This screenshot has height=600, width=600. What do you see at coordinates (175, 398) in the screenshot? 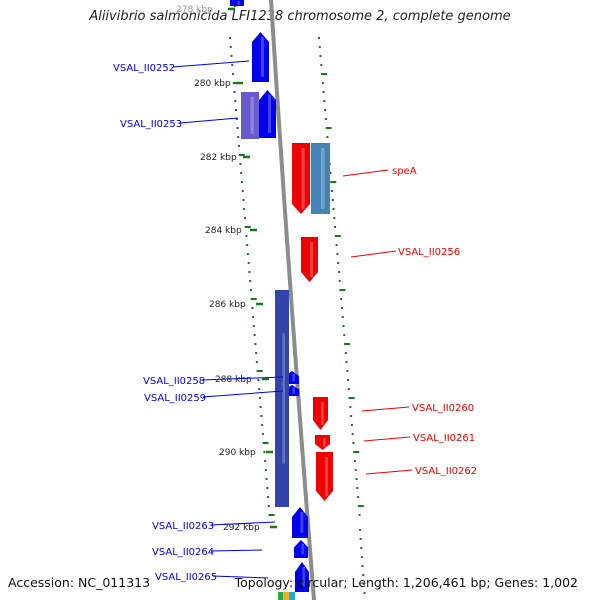
I see `gene-label: VSAL_II0259` at bounding box center [175, 398].